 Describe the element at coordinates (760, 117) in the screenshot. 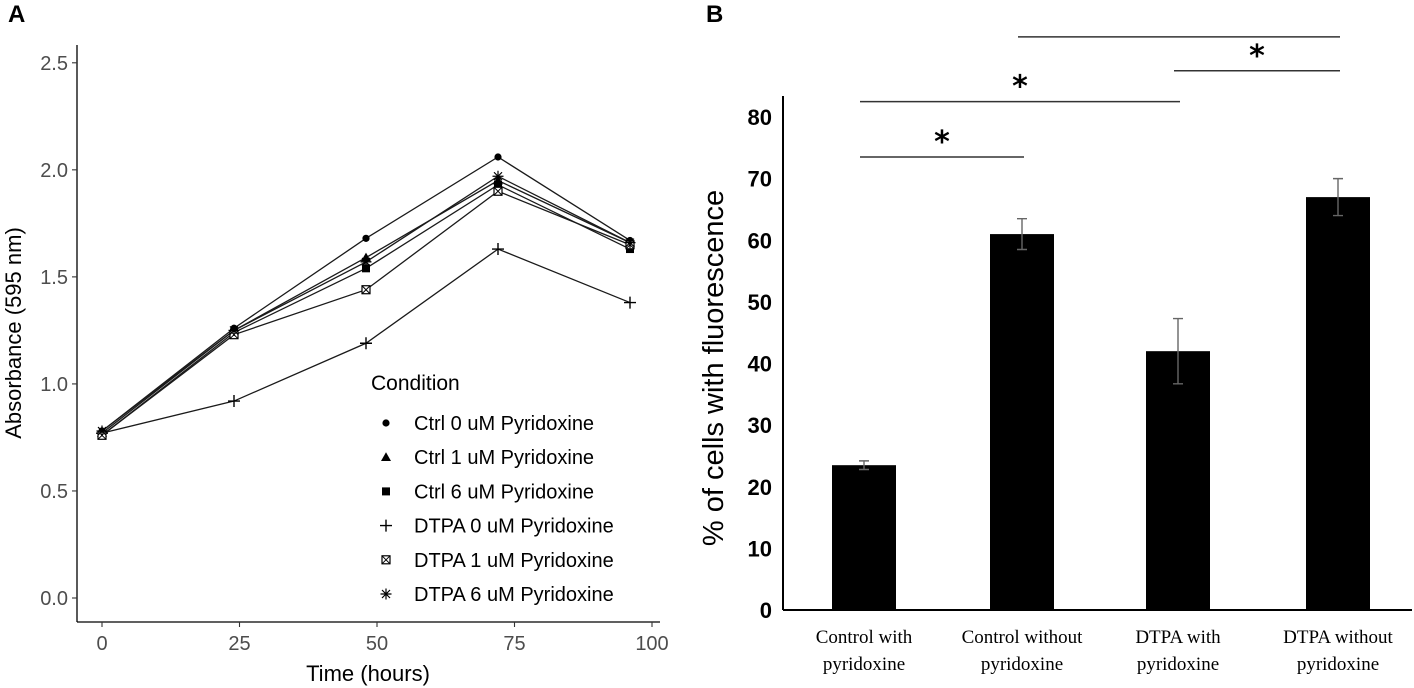

I see `panel-b-y-tick-label: 80` at that location.